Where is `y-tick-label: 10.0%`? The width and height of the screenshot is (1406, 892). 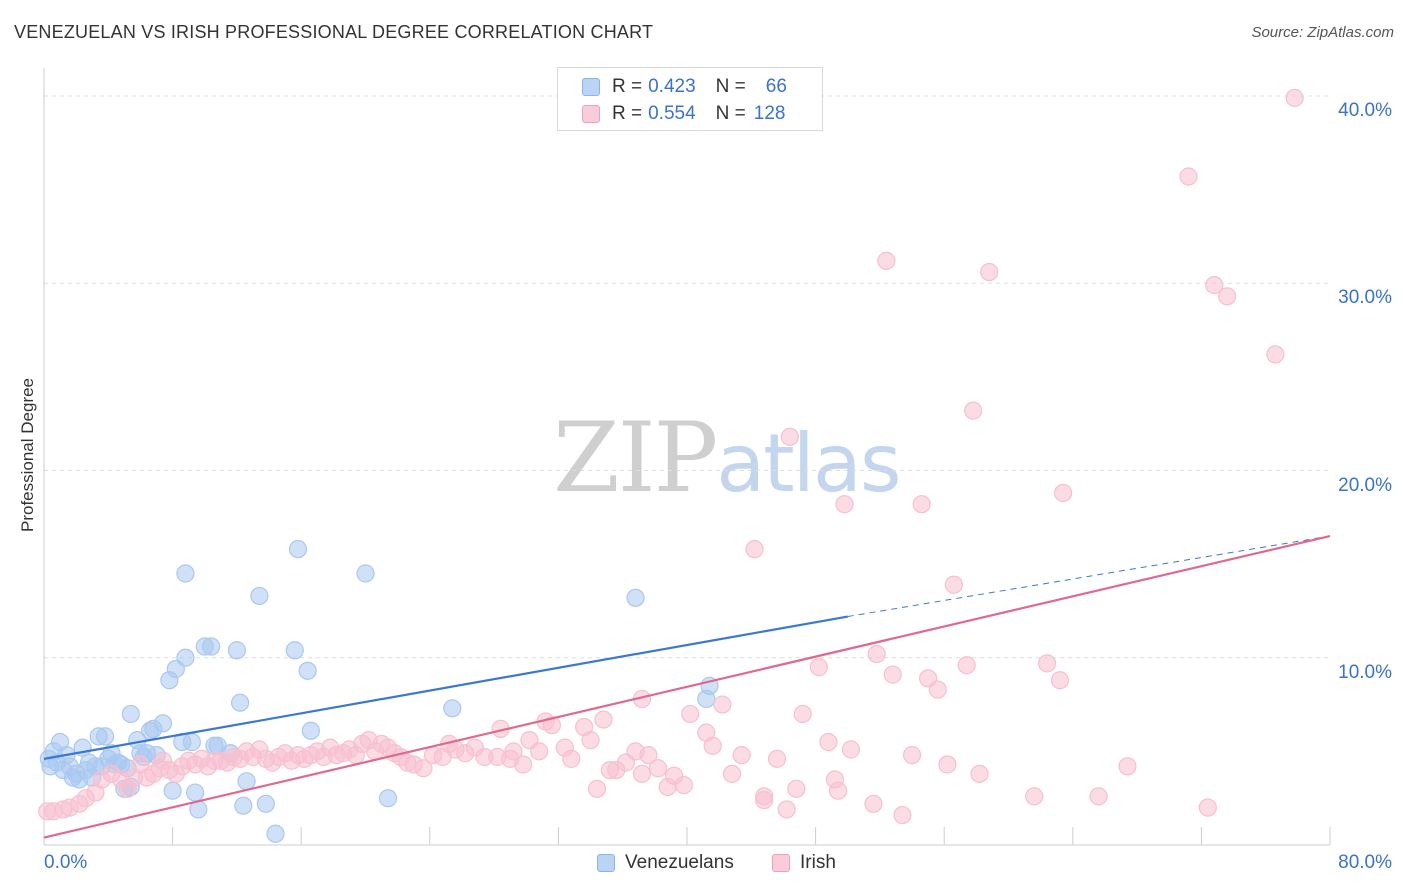
y-tick-label: 10.0% is located at coordinates (1365, 672).